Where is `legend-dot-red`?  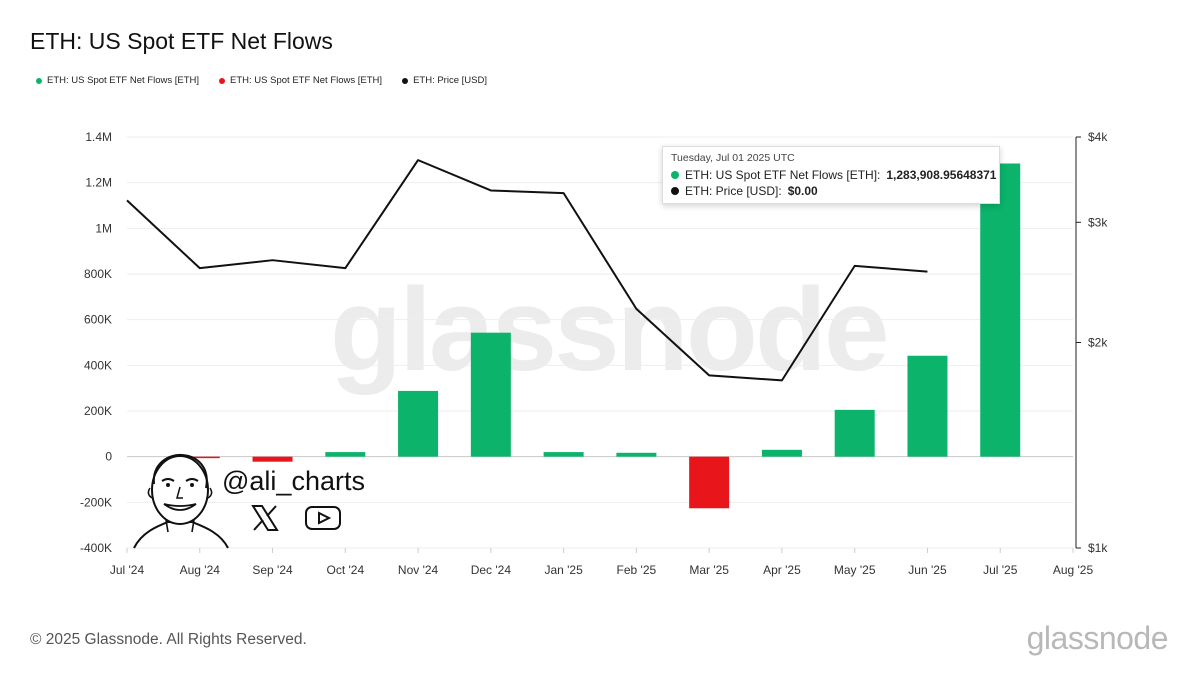 legend-dot-red is located at coordinates (222, 80).